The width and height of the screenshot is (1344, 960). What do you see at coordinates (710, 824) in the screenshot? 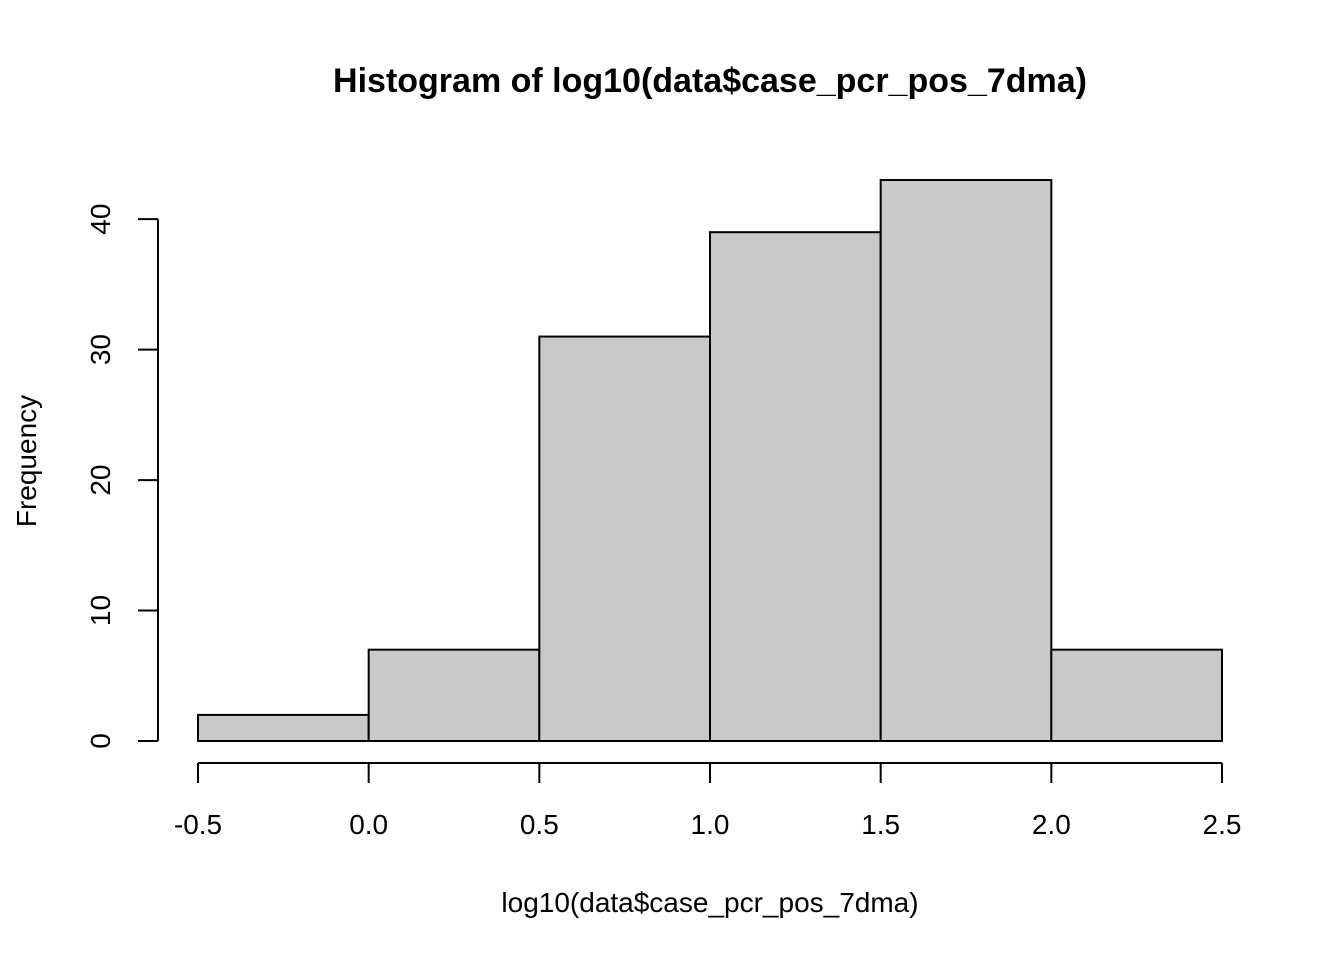
I see `x-tick-label: 1.0` at bounding box center [710, 824].